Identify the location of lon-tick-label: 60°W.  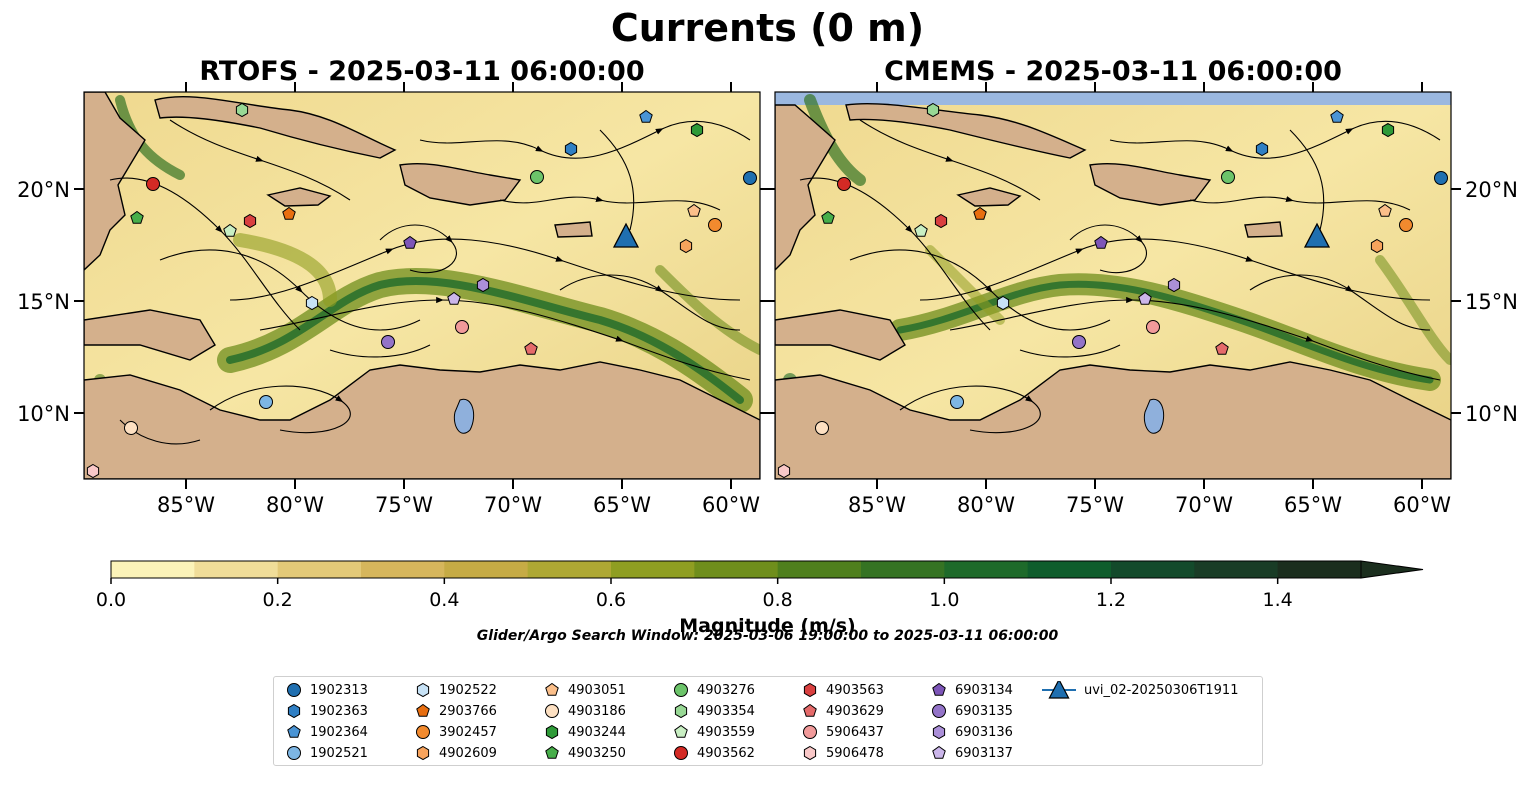
(731, 505).